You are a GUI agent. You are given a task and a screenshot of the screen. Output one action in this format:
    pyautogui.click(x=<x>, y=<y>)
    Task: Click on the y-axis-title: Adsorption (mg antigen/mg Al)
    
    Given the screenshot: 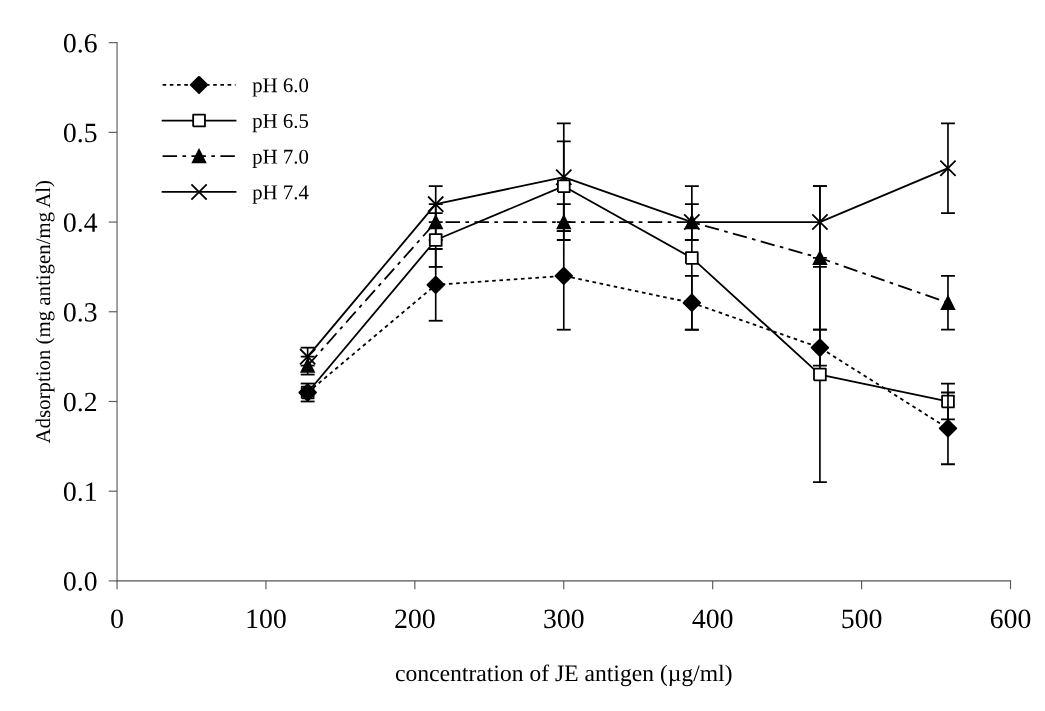 What is the action you would take?
    pyautogui.click(x=45, y=312)
    